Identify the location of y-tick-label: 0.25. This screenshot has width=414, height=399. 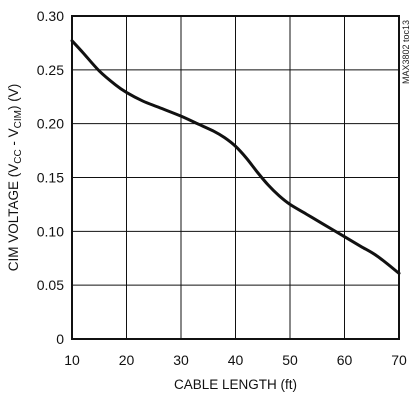
(50, 70).